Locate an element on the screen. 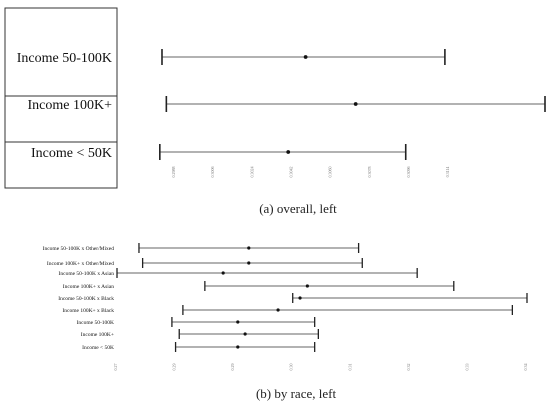  x-tick-label: 0.3024 is located at coordinates (251, 172).